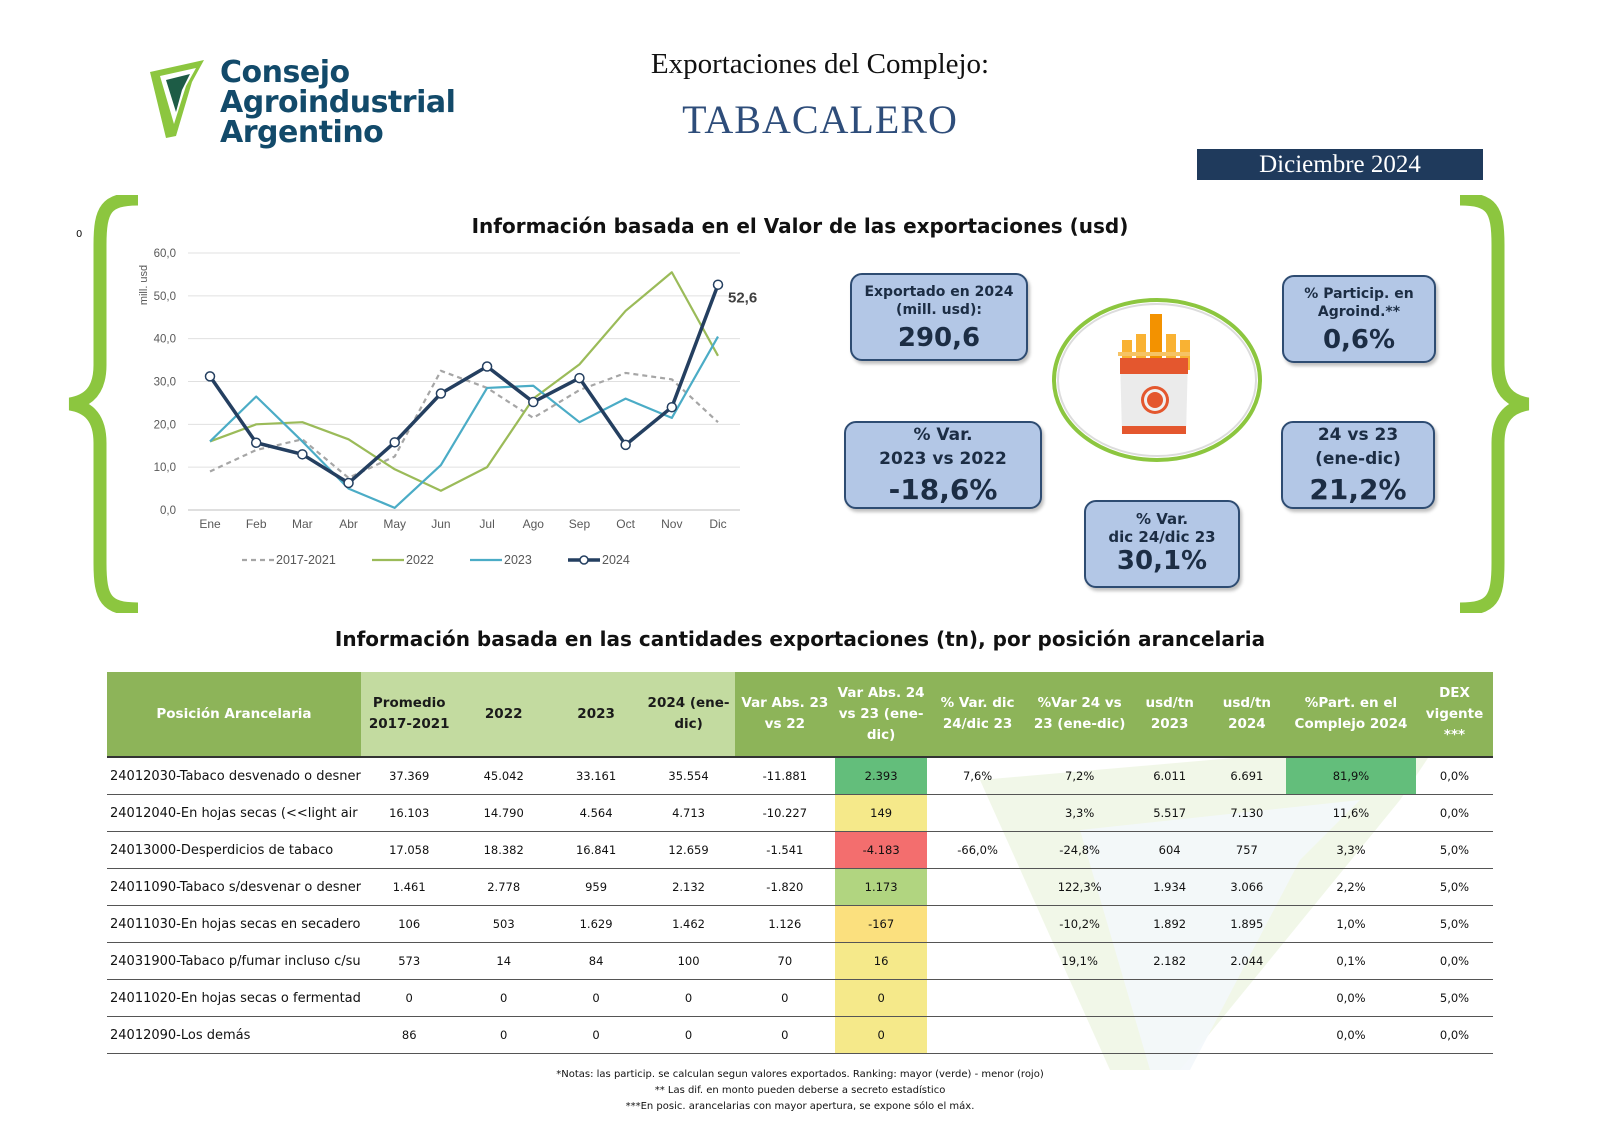  I want to click on col-header: Posición Arancelaria, so click(234, 714).